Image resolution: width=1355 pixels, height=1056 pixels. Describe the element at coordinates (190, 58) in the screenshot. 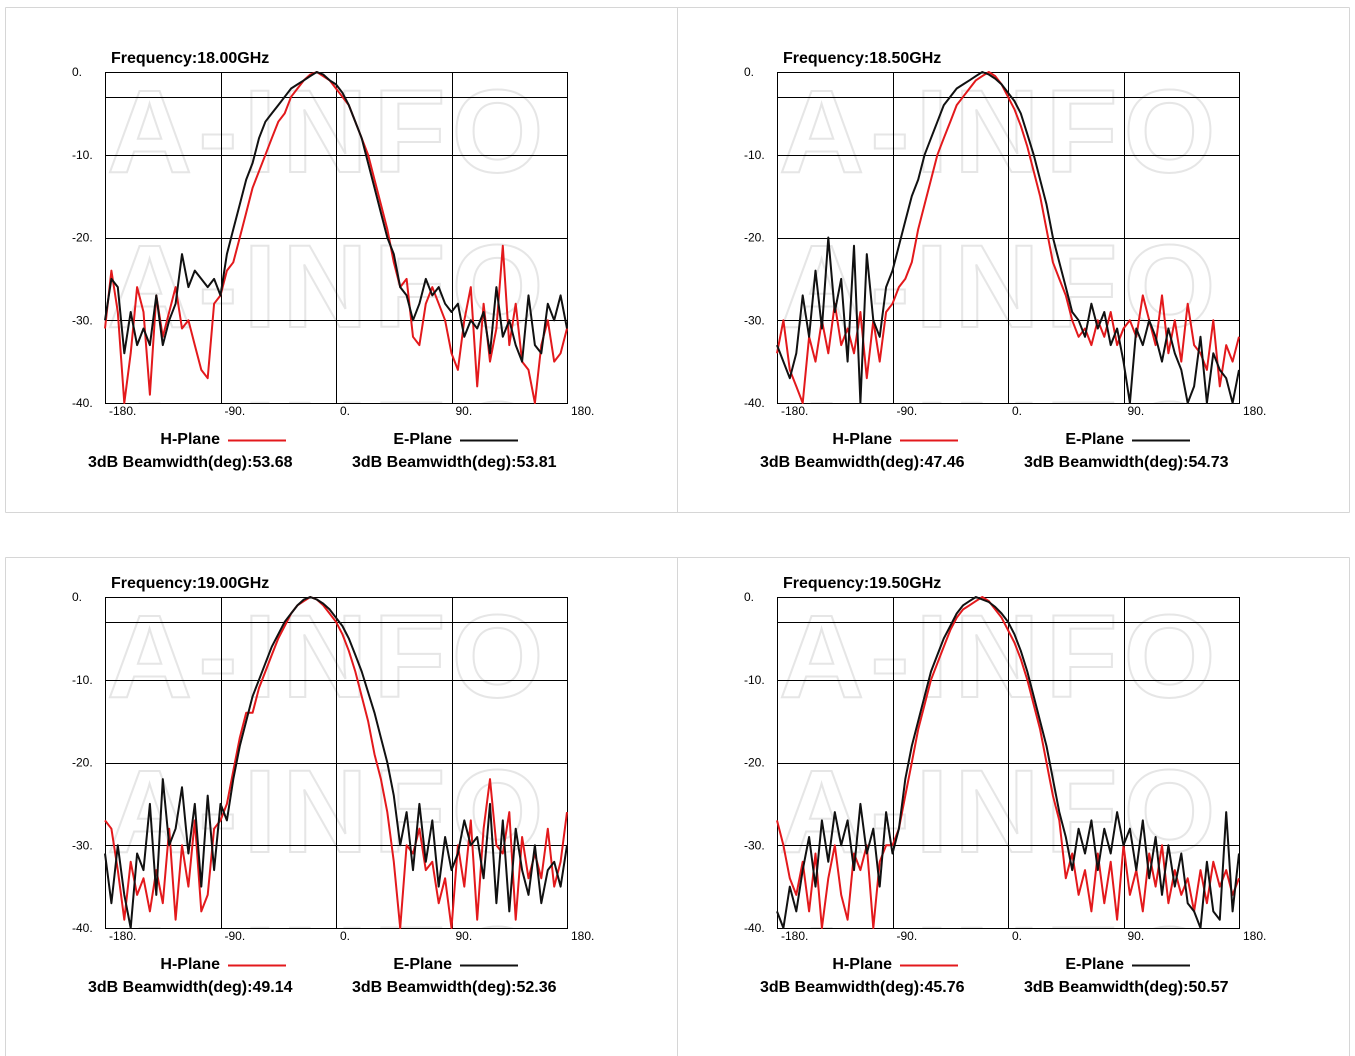

I see `chart-title: Frequency:18.00GHz` at that location.